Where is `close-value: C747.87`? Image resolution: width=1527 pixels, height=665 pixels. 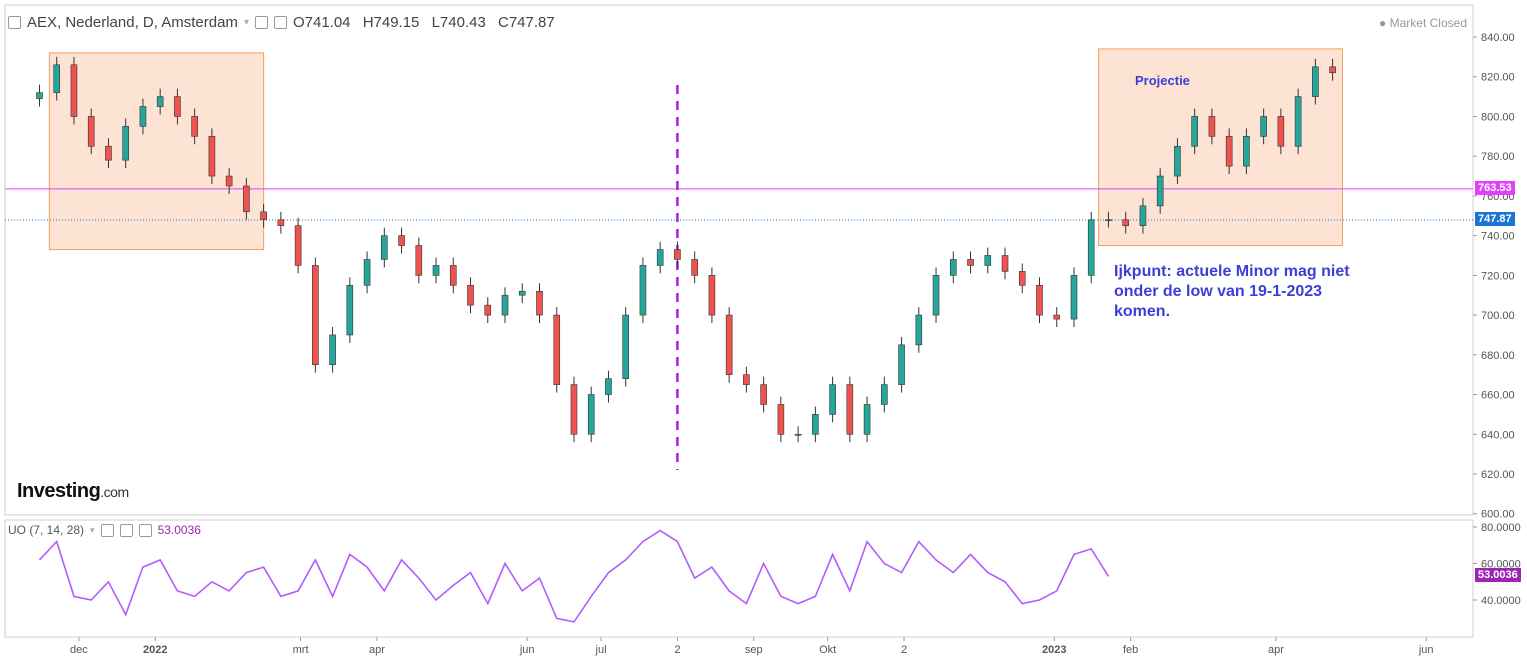
close-value: C747.87 is located at coordinates (526, 22).